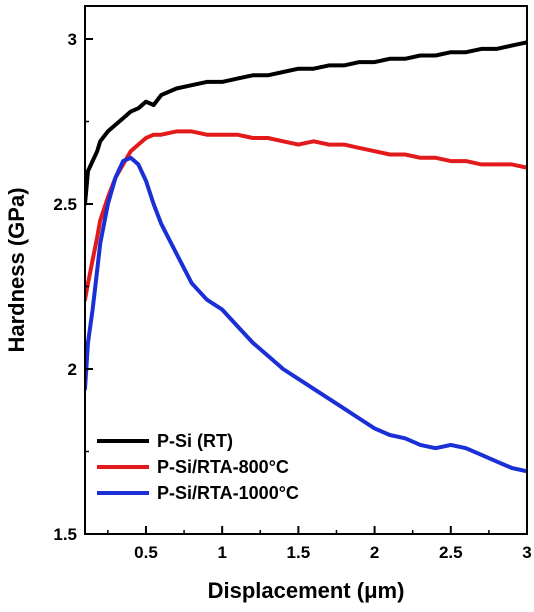 The height and width of the screenshot is (612, 534). What do you see at coordinates (72, 39) in the screenshot?
I see `y-tick-label: 3` at bounding box center [72, 39].